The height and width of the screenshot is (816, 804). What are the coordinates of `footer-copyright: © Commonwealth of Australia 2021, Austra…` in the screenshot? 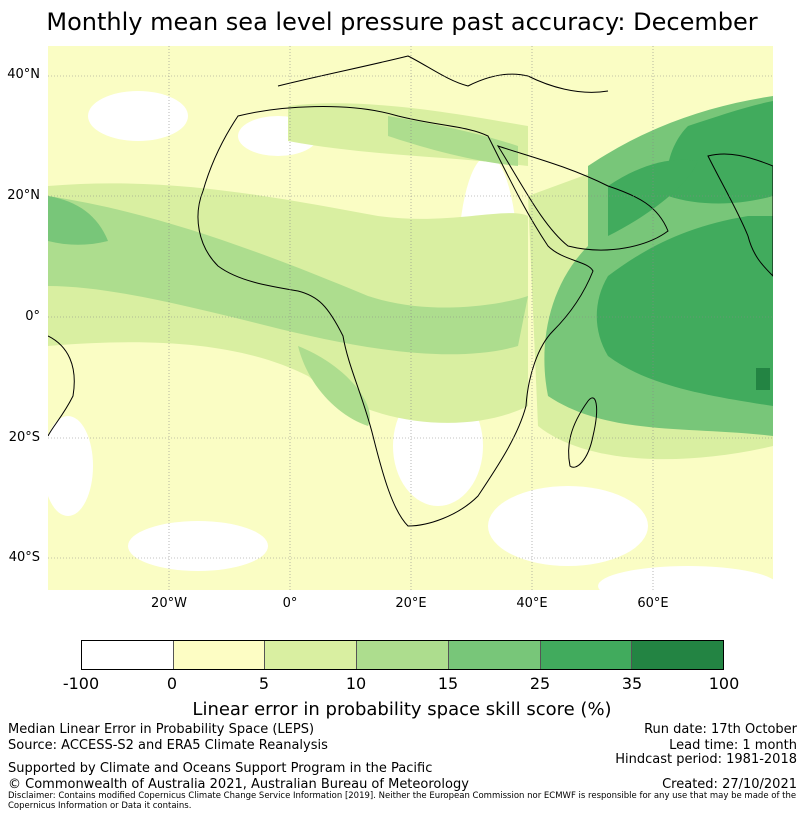 It's located at (238, 784).